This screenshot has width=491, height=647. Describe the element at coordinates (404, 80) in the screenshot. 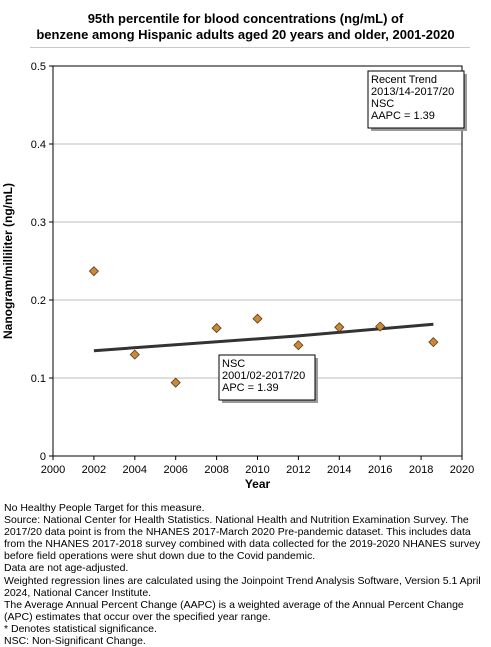

I see `annotation-line: Recent Trend` at that location.